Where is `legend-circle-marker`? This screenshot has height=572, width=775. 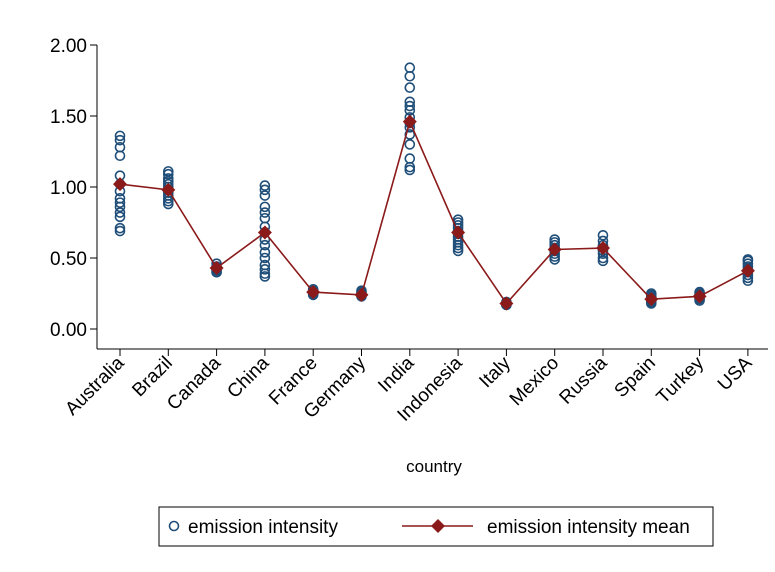 legend-circle-marker is located at coordinates (174, 526).